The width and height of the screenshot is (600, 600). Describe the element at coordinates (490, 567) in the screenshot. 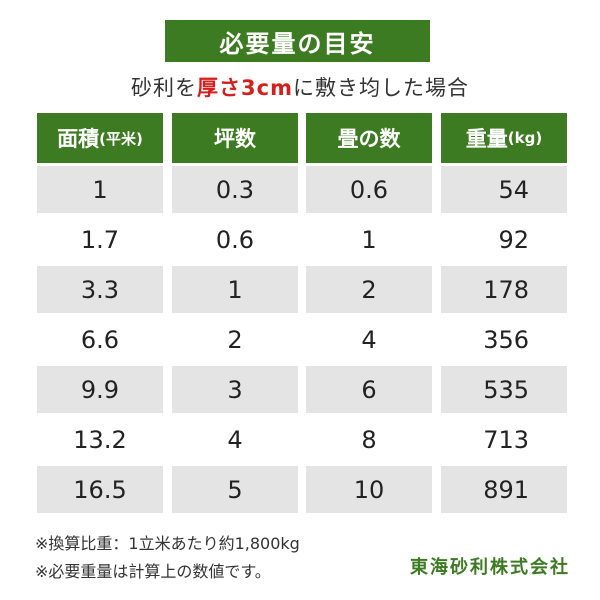

I see `company: 東海砂利株式会社` at that location.